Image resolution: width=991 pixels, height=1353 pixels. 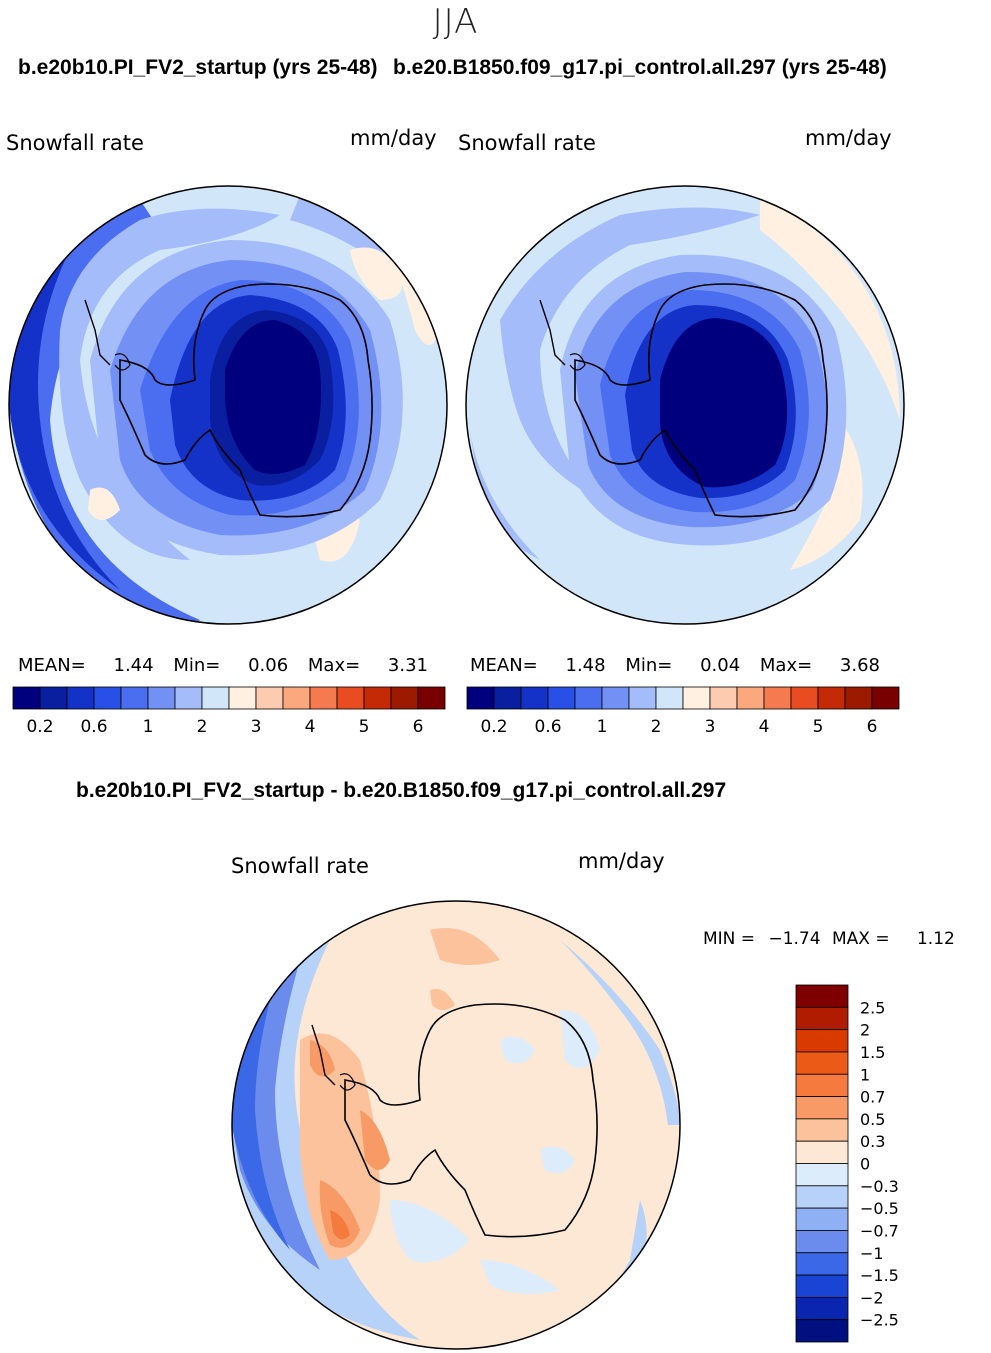 I want to click on diff-minmax: MIN = −1.74 MAX = 1.12, so click(x=829, y=939).